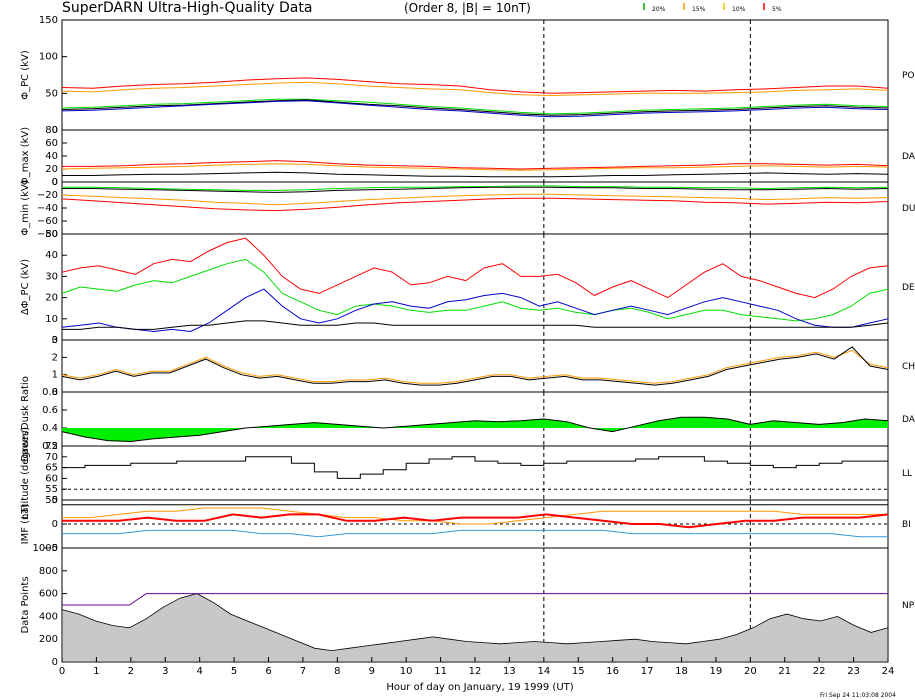  I want to click on legend-label: 10%, so click(739, 9).